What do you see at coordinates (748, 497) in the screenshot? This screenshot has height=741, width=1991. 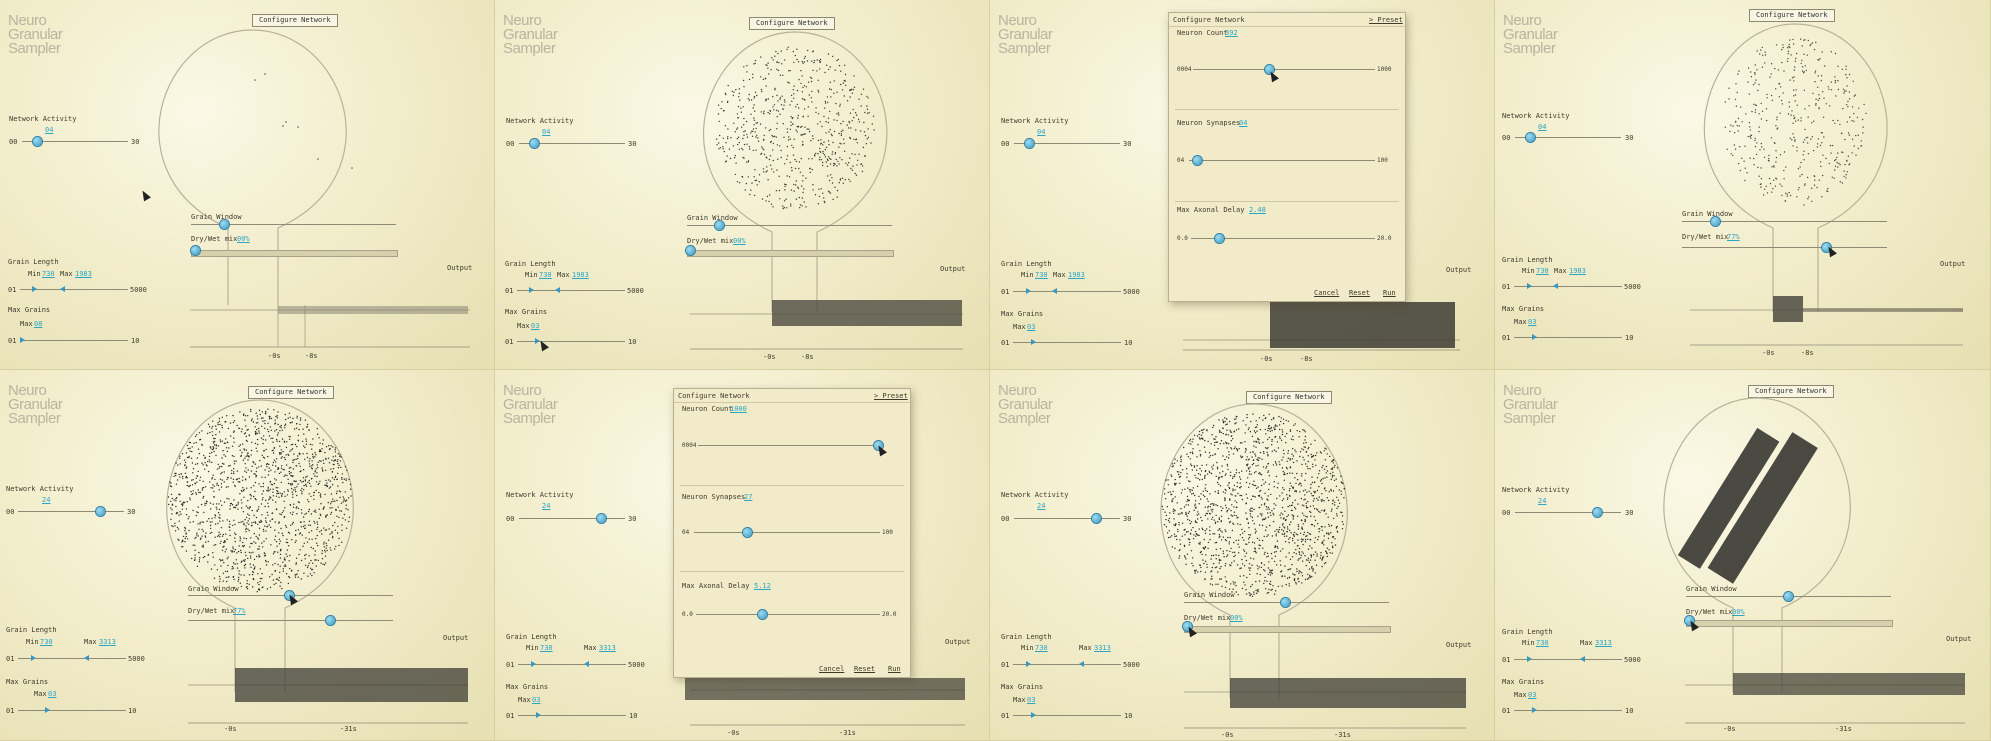 I see `neuron-synapses-value: 27` at bounding box center [748, 497].